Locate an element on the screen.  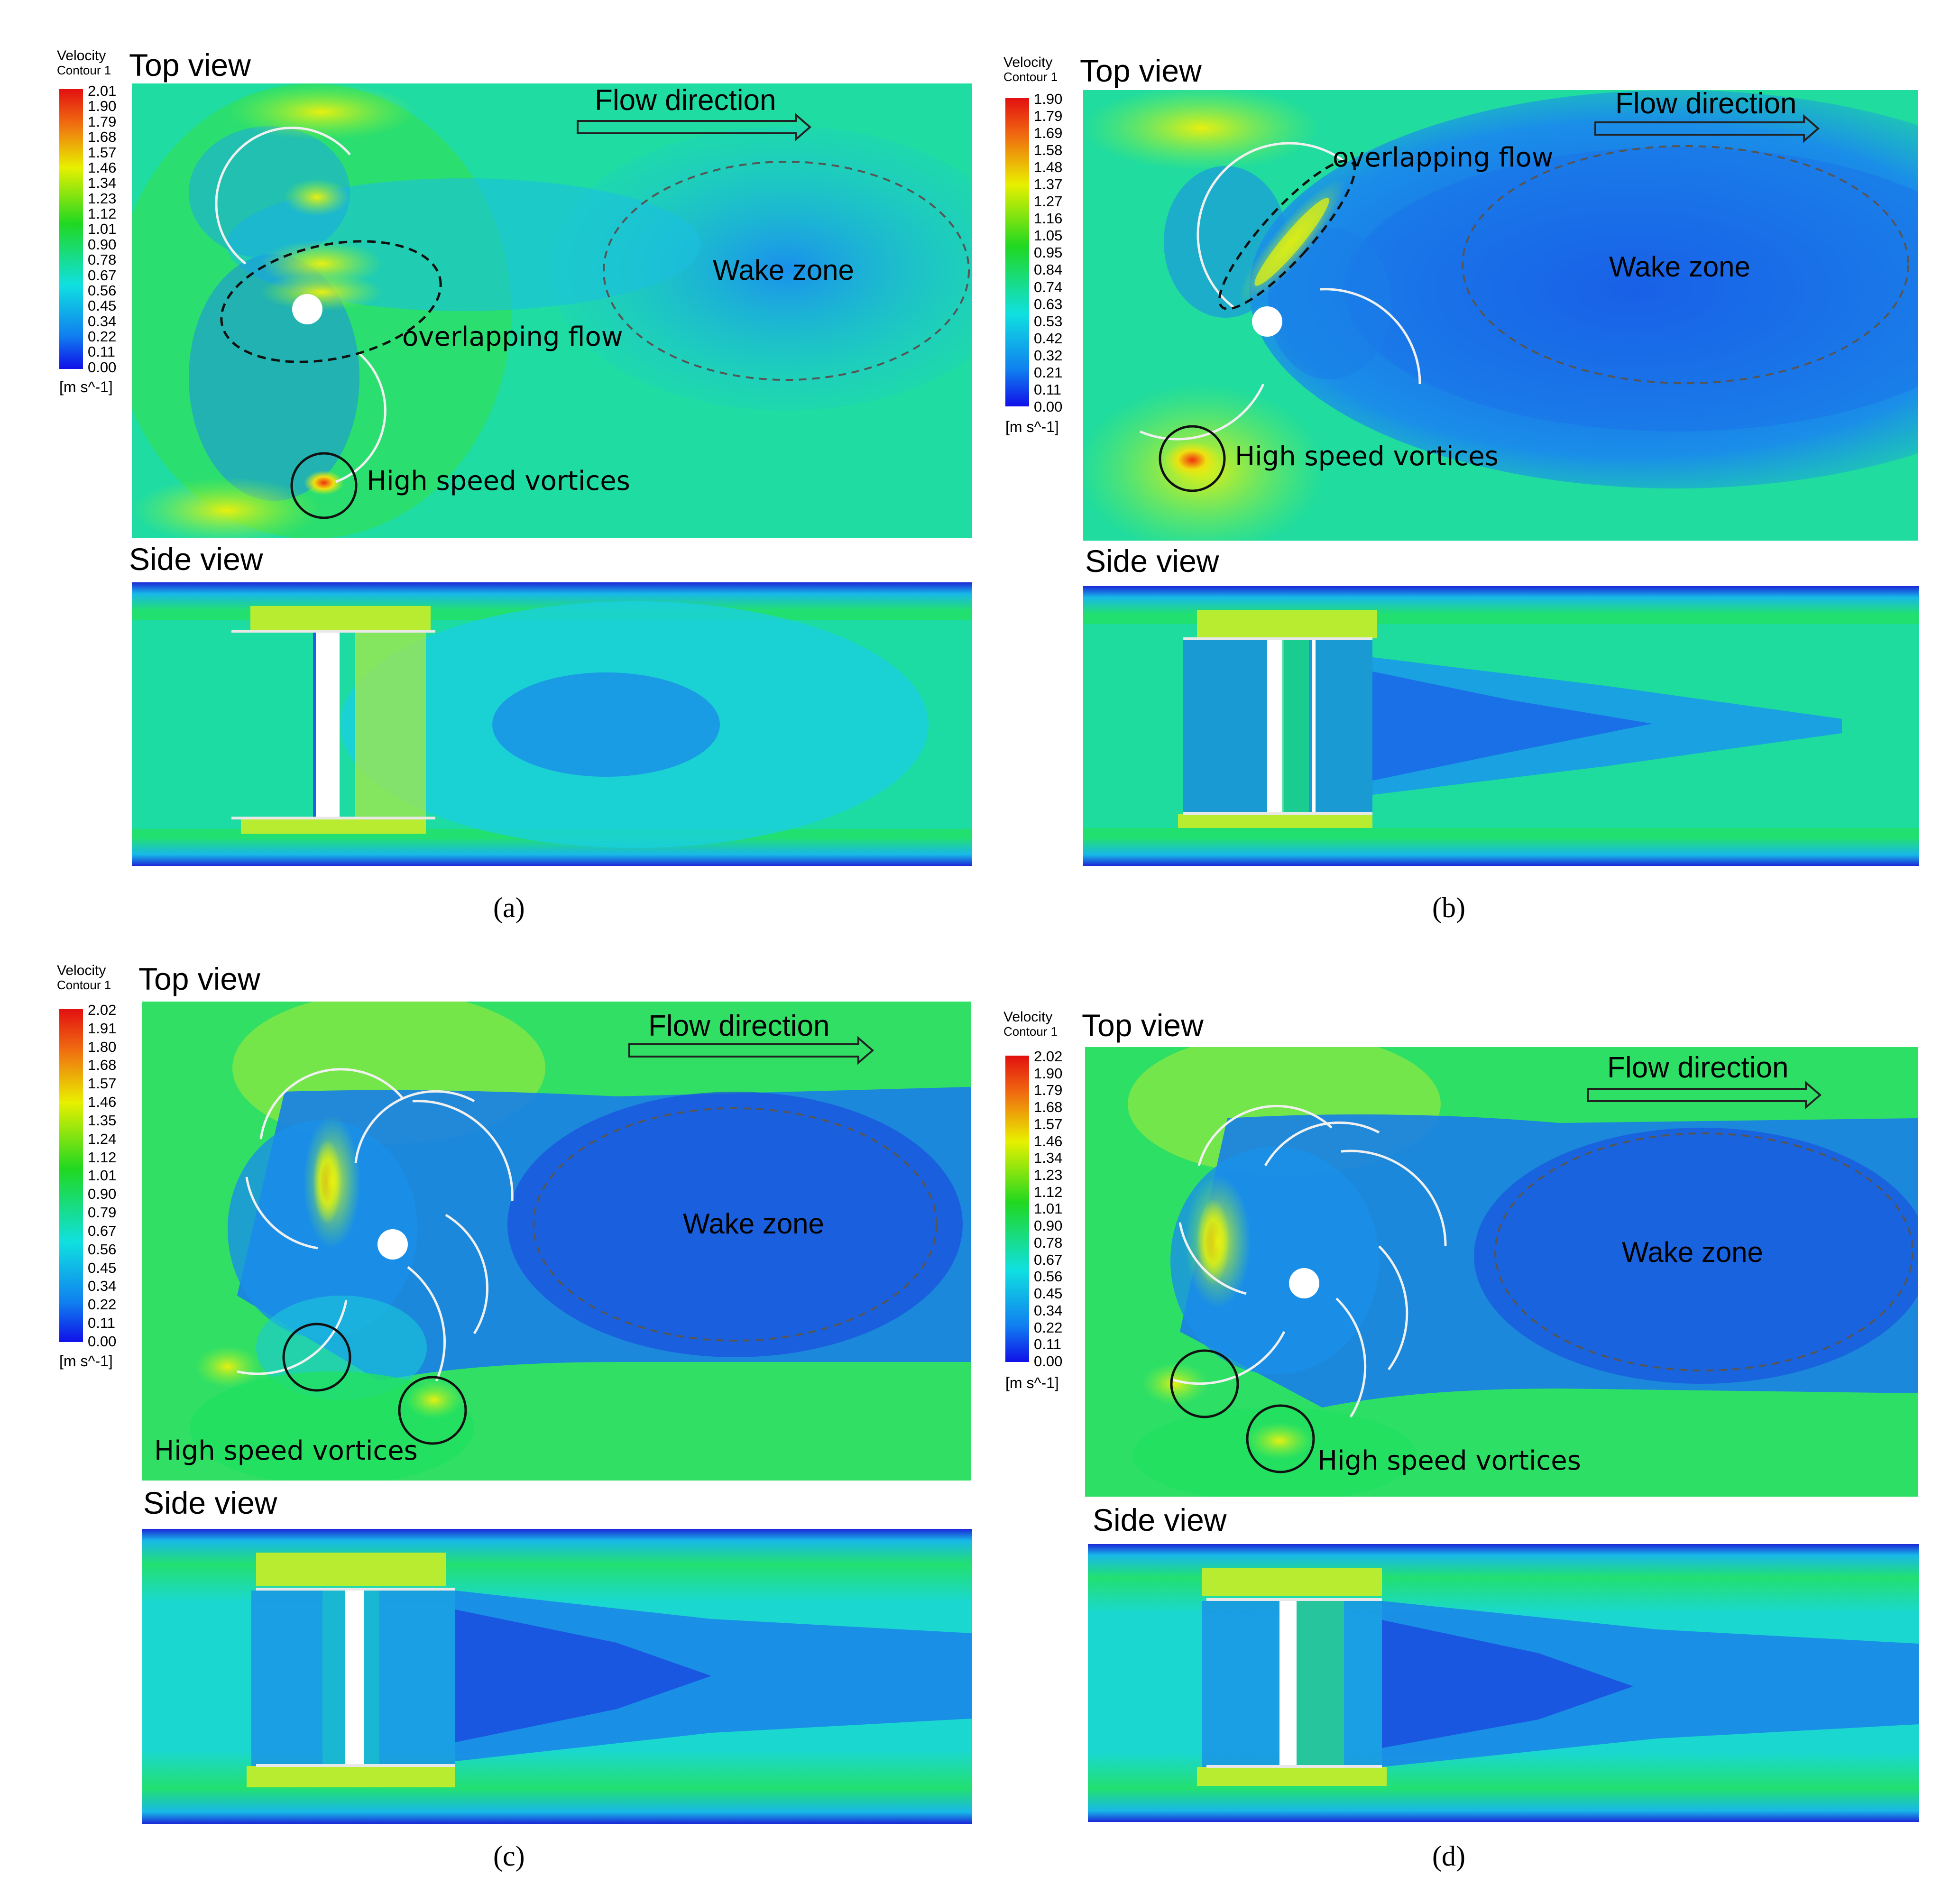
tick: 2.01 is located at coordinates (102, 91).